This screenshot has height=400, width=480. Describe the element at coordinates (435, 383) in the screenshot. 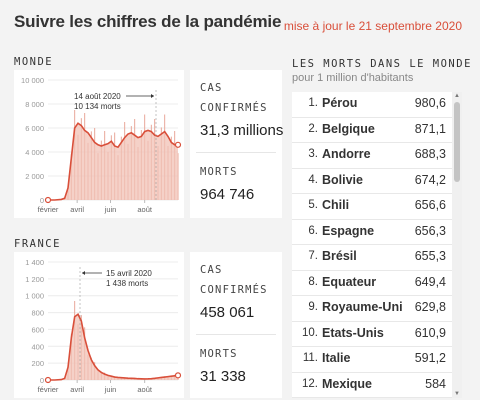

I see `ranking-value: 584` at that location.